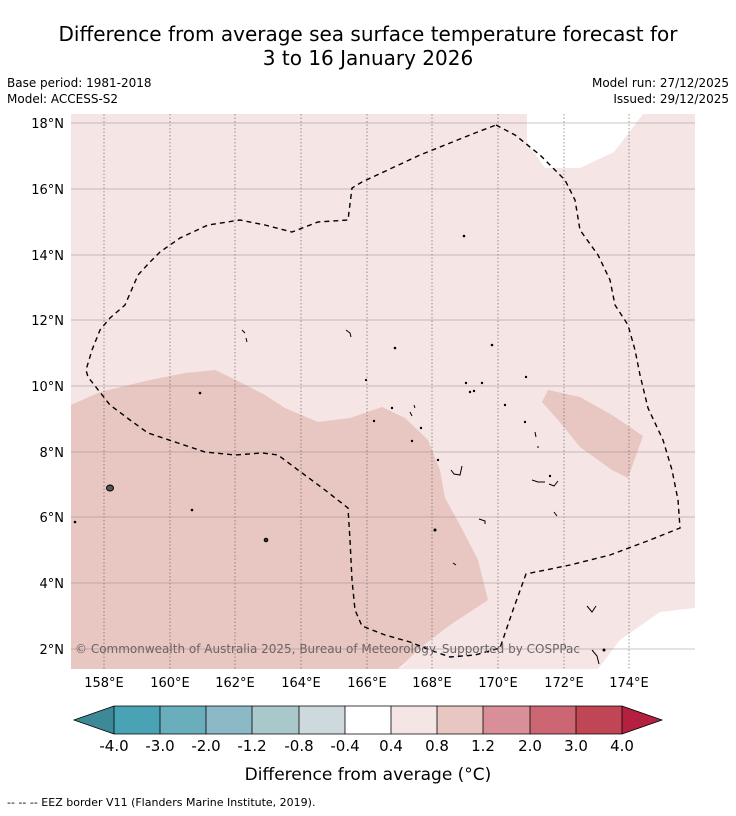 The image size is (736, 816). Describe the element at coordinates (642, 720) in the screenshot. I see `colorbar-extend-high` at that location.